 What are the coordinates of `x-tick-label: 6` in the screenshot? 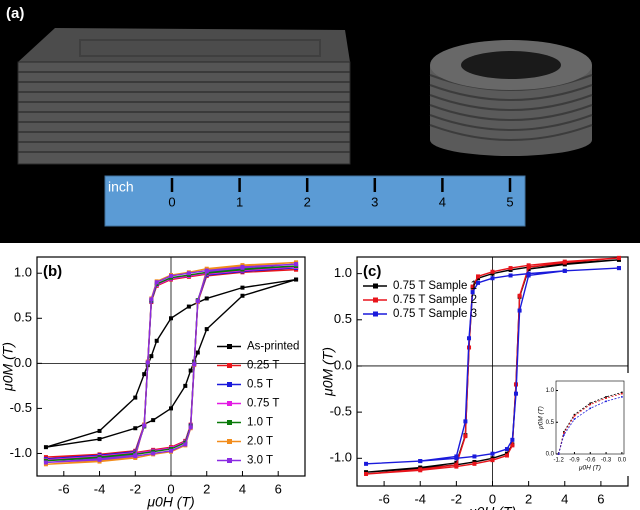 It's located at (600, 498).